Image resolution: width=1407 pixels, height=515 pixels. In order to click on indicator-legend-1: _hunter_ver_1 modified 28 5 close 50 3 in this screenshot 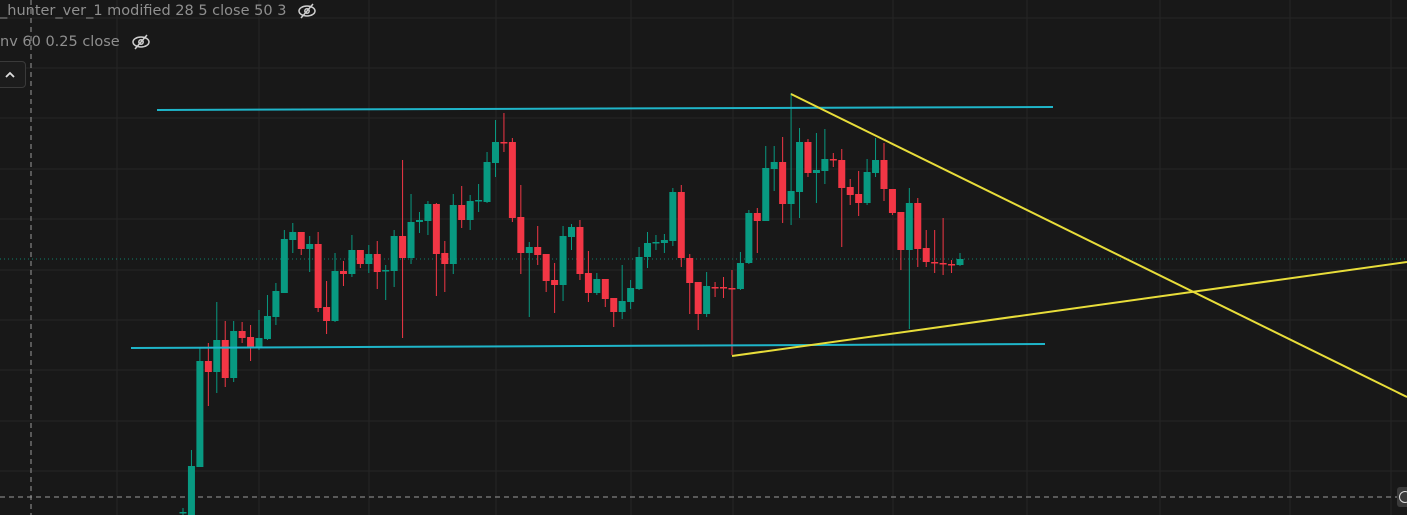, I will do `click(159, 11)`.